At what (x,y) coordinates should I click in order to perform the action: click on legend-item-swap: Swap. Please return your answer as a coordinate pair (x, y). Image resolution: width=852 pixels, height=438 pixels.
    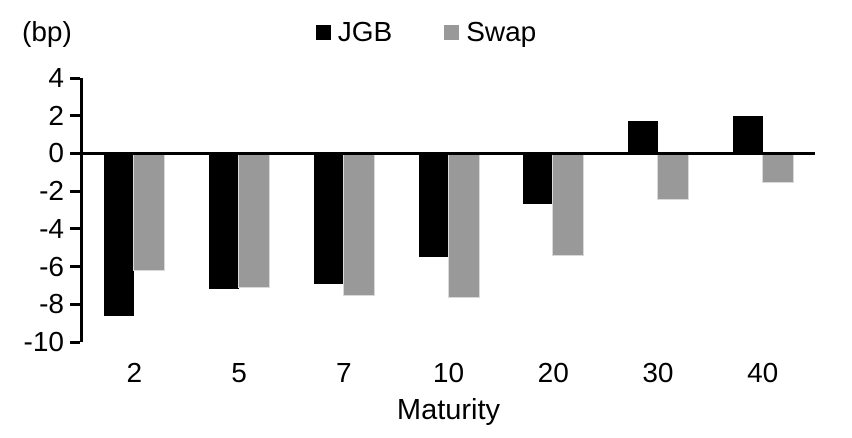
    Looking at the image, I should click on (490, 32).